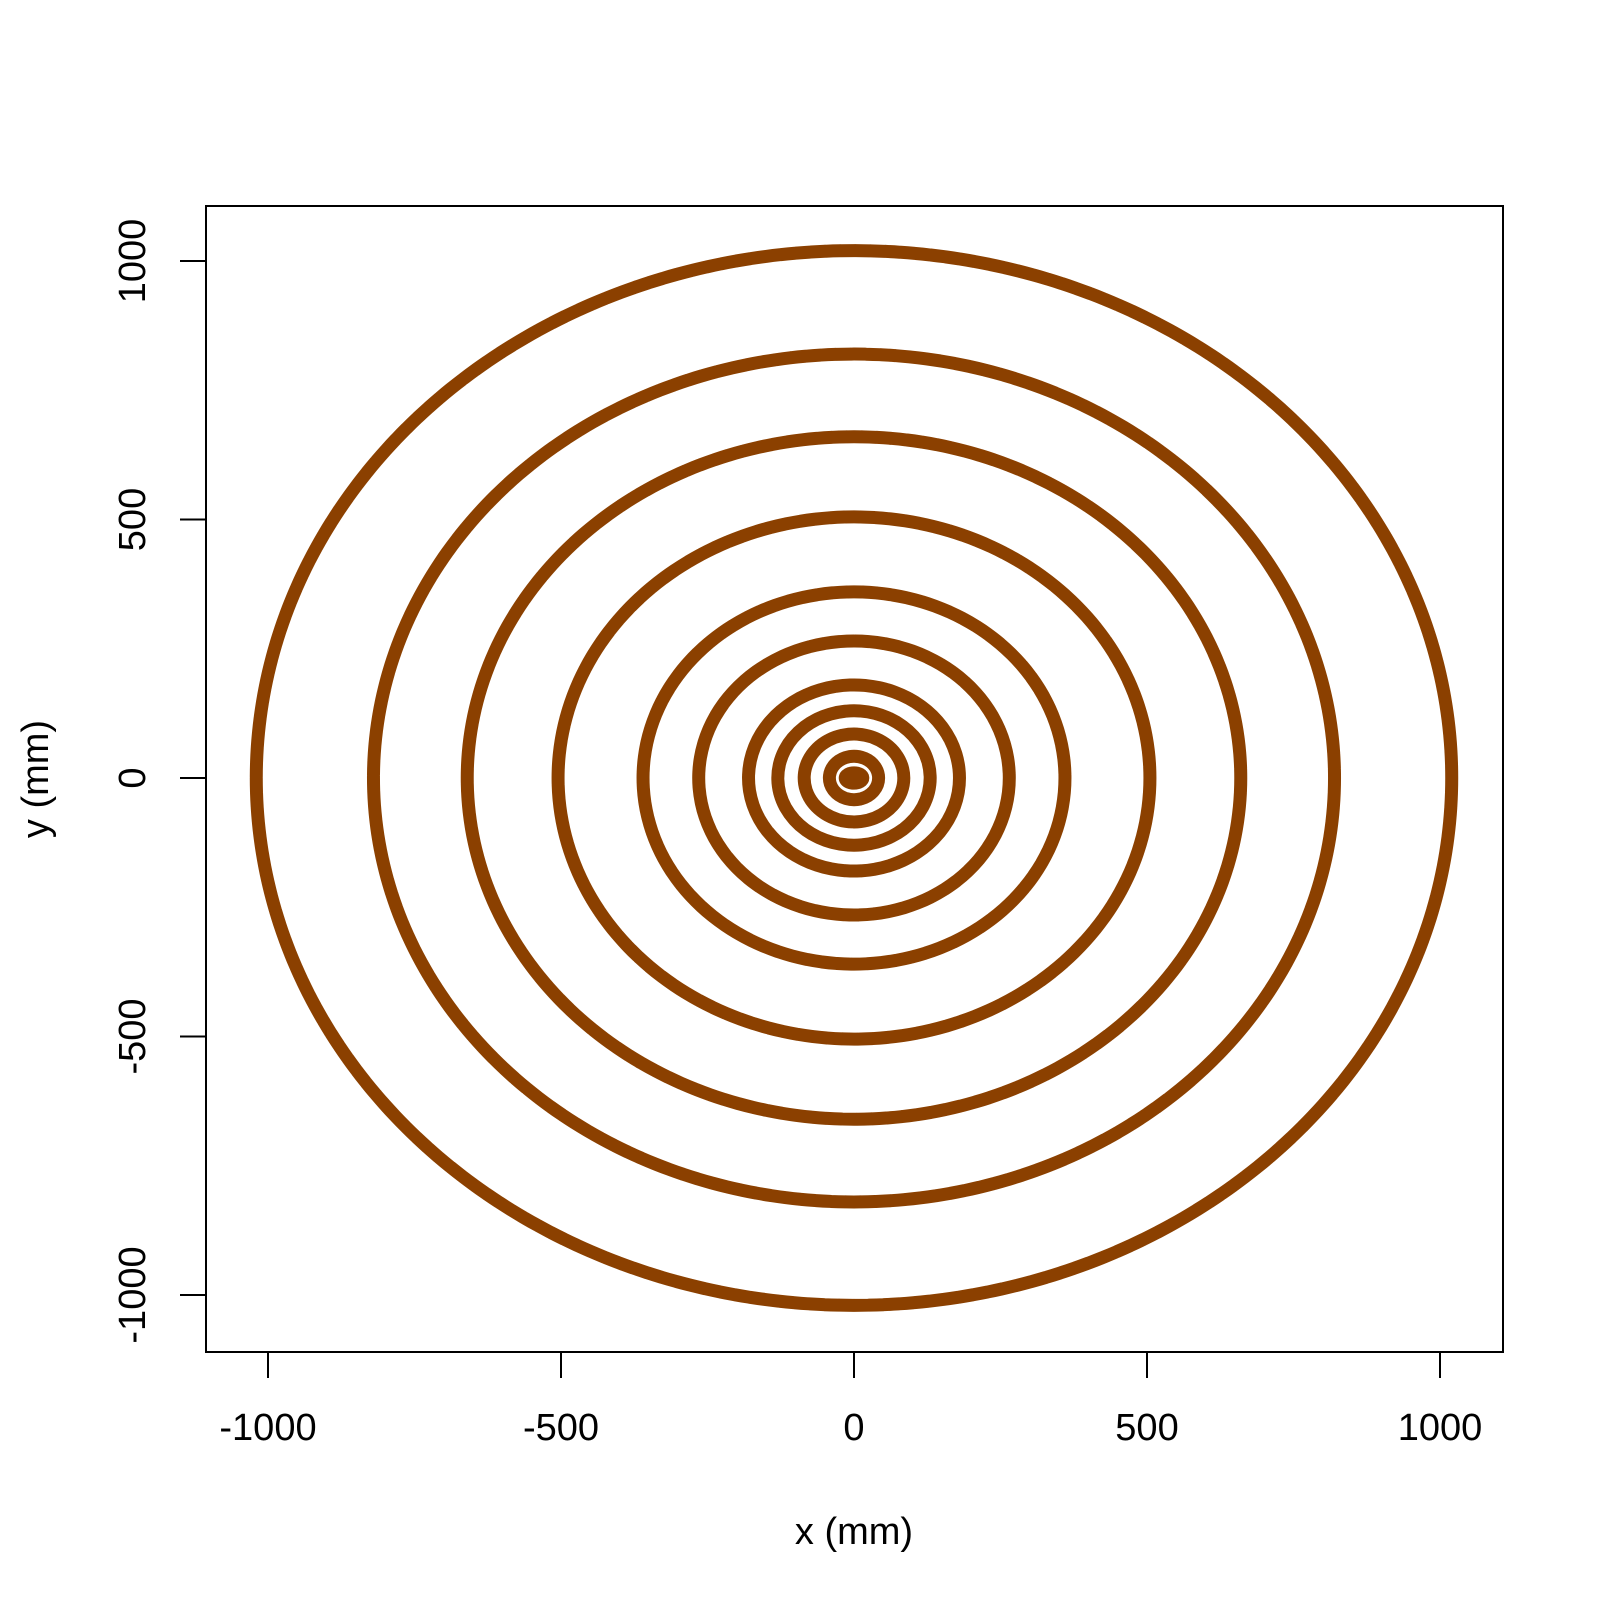  Describe the element at coordinates (133, 1036) in the screenshot. I see `y-tick-label: -500` at that location.